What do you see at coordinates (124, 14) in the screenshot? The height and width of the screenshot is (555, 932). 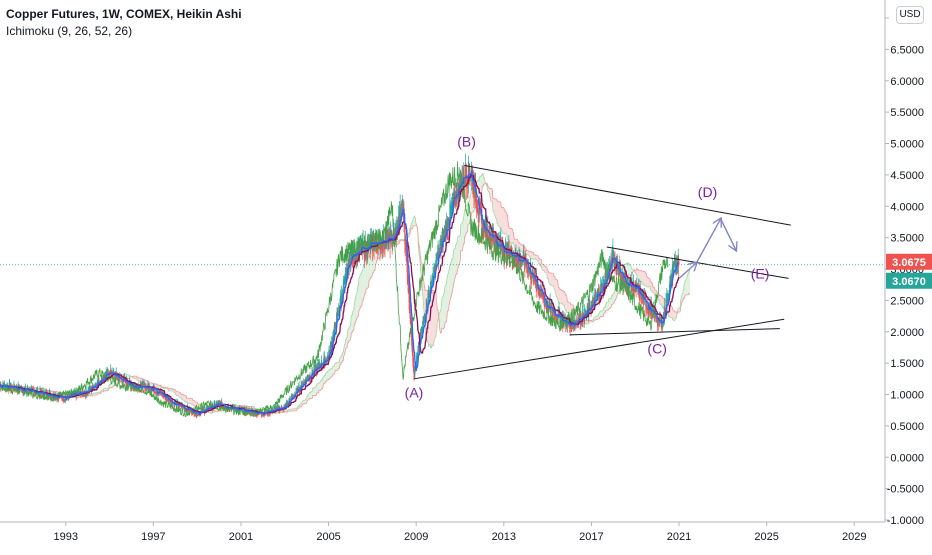 I see `symbol-title: Copper Futures, 1W, COMEX, Heikin Ashi` at bounding box center [124, 14].